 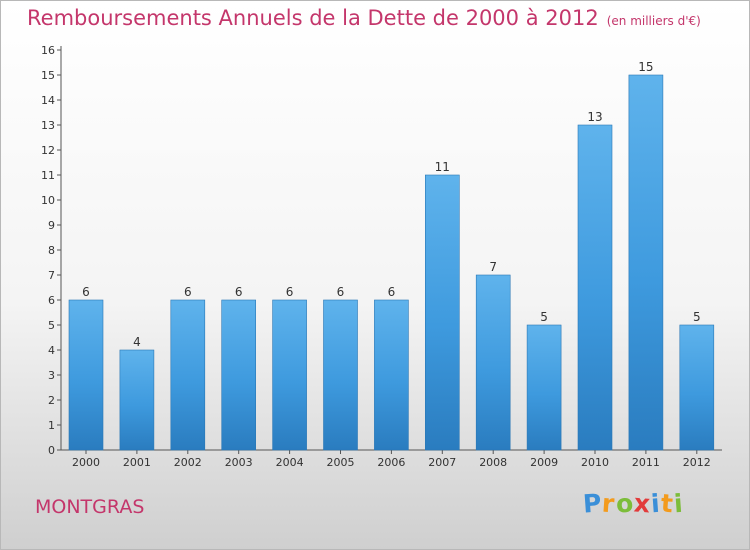 I want to click on bar-2009, so click(x=544, y=387).